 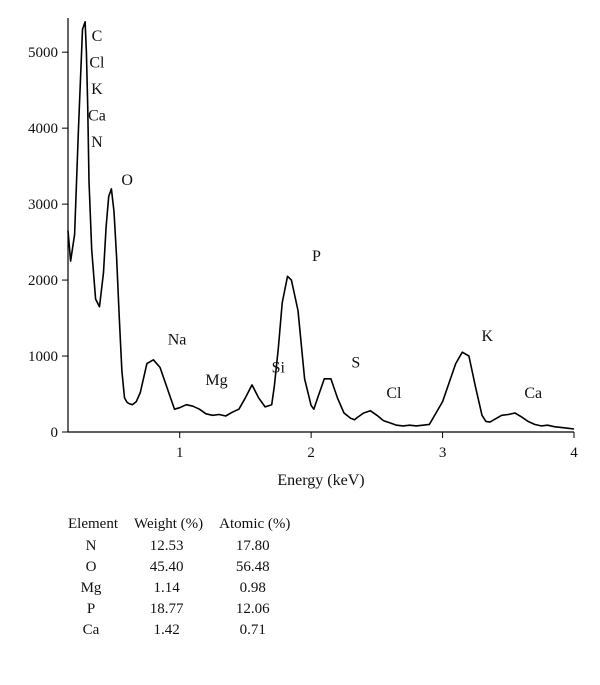 What do you see at coordinates (443, 453) in the screenshot?
I see `x-tick-label: 3` at bounding box center [443, 453].